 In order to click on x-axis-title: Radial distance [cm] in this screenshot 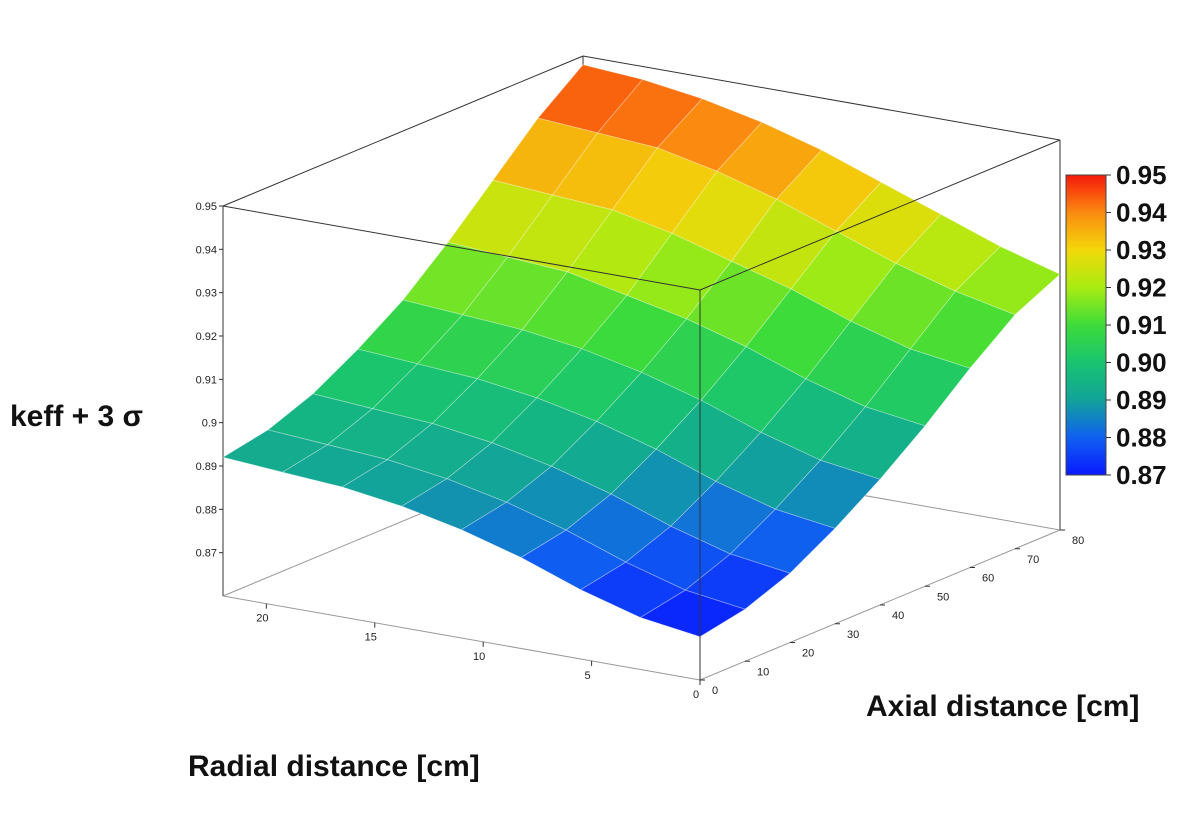, I will do `click(334, 766)`.